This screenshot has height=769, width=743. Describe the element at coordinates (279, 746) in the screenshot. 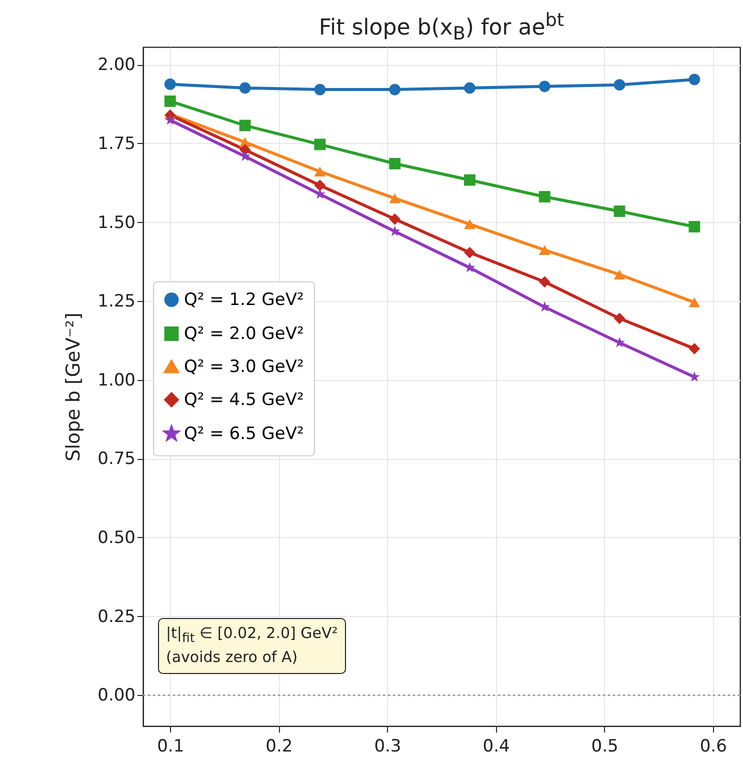

I see `x-tick-label: 0.2` at that location.